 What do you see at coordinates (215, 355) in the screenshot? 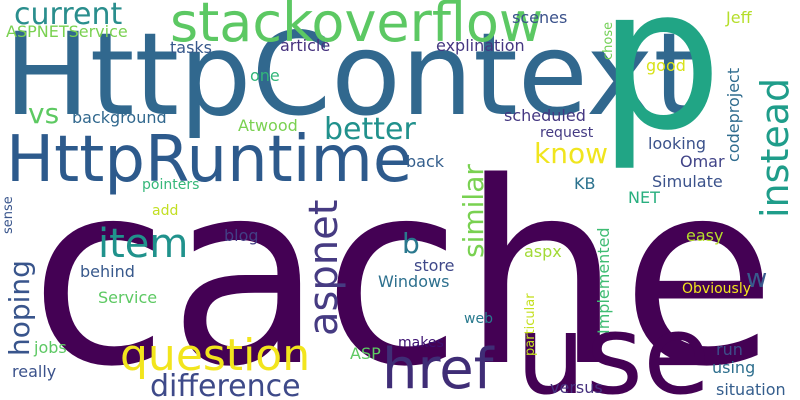
I see `word: question` at bounding box center [215, 355].